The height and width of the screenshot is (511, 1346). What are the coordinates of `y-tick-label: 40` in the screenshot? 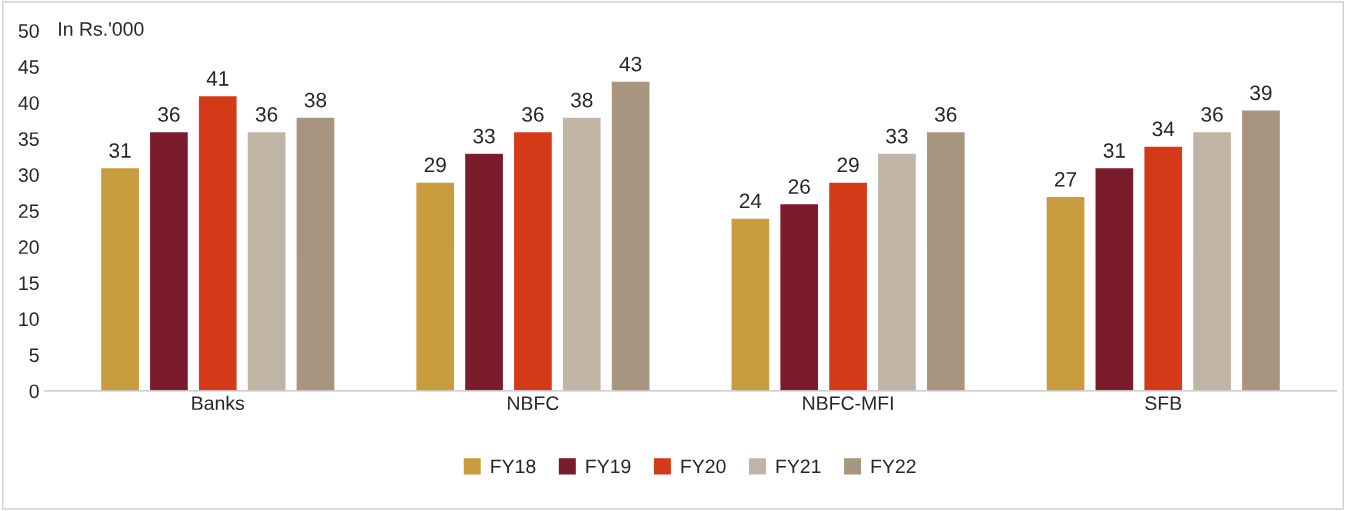 It's located at (28, 103).